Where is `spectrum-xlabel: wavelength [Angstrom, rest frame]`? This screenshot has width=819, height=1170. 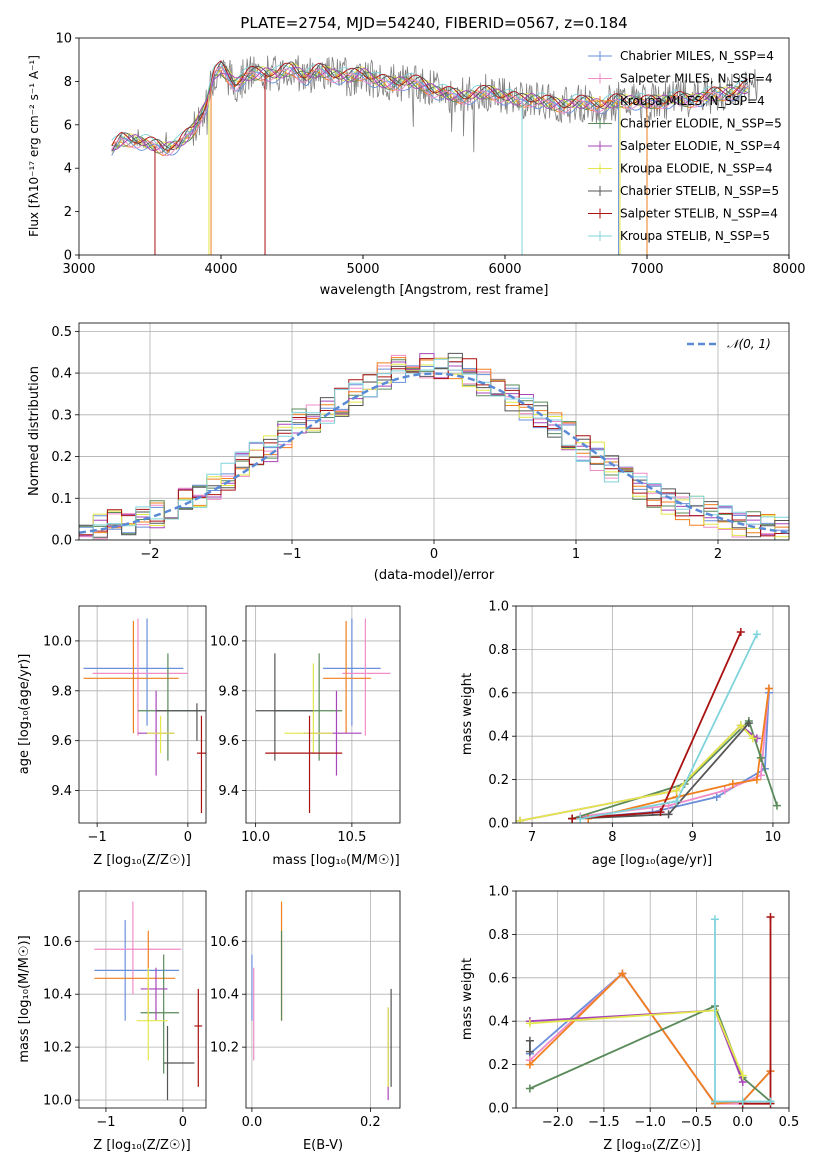 spectrum-xlabel: wavelength [Angstrom, rest frame] is located at coordinates (434, 290).